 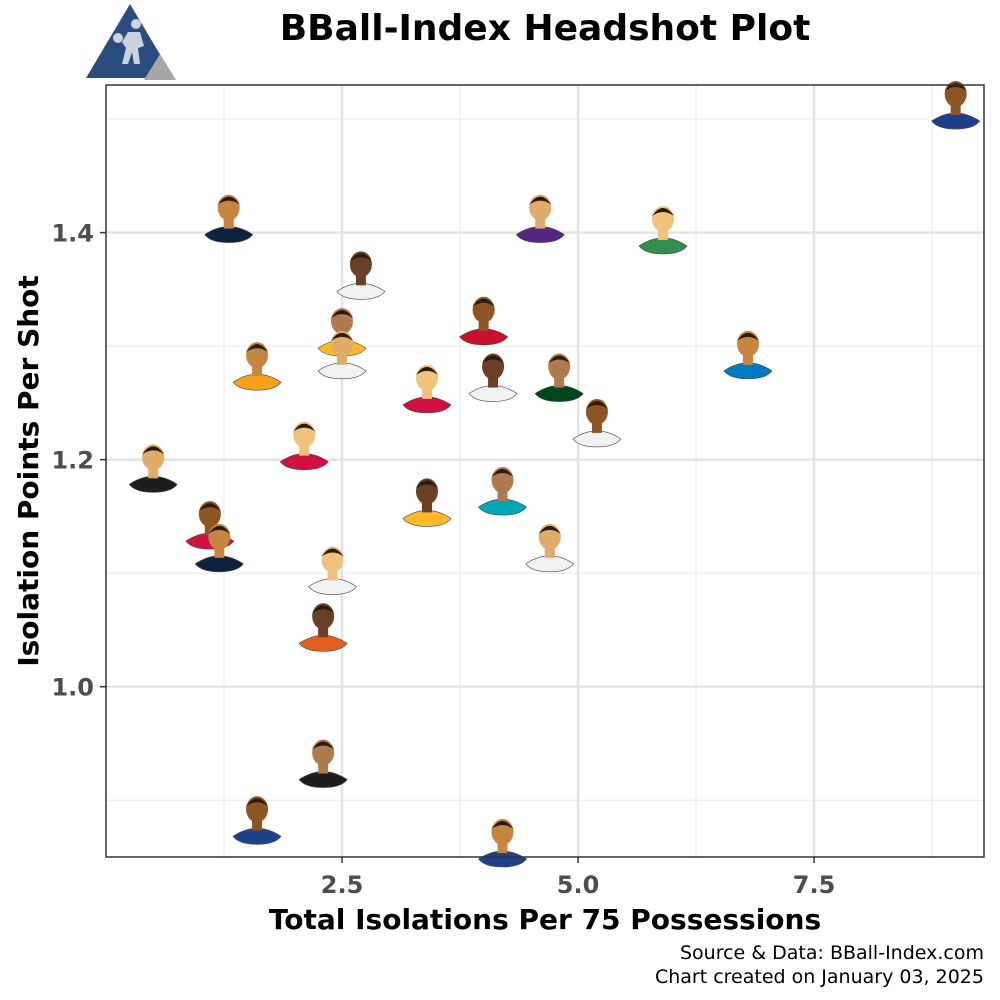 What do you see at coordinates (160, 67) in the screenshot?
I see `logo-small-triangle` at bounding box center [160, 67].